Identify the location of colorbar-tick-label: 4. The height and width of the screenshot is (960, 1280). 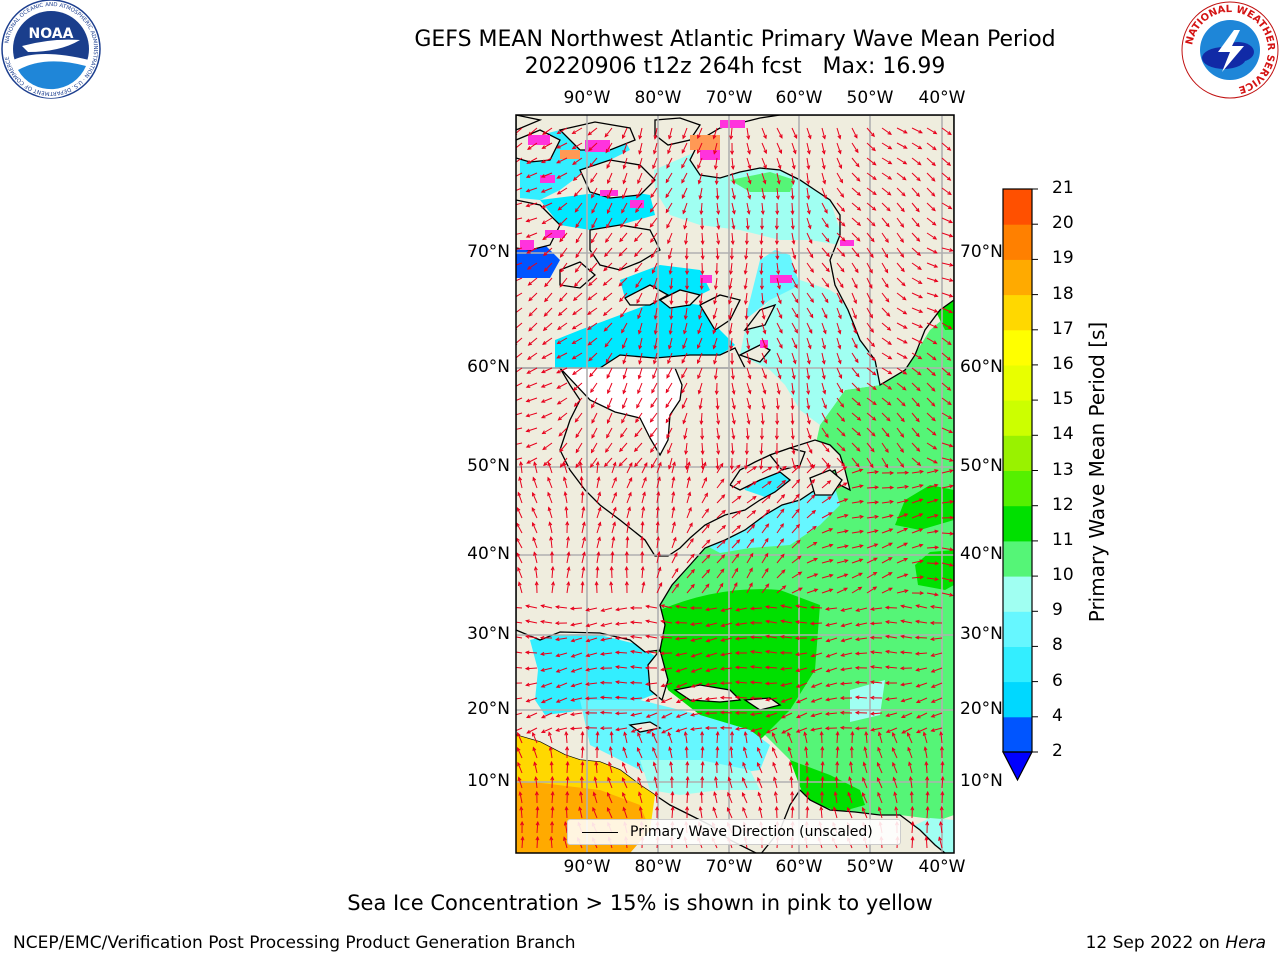
(1057, 715).